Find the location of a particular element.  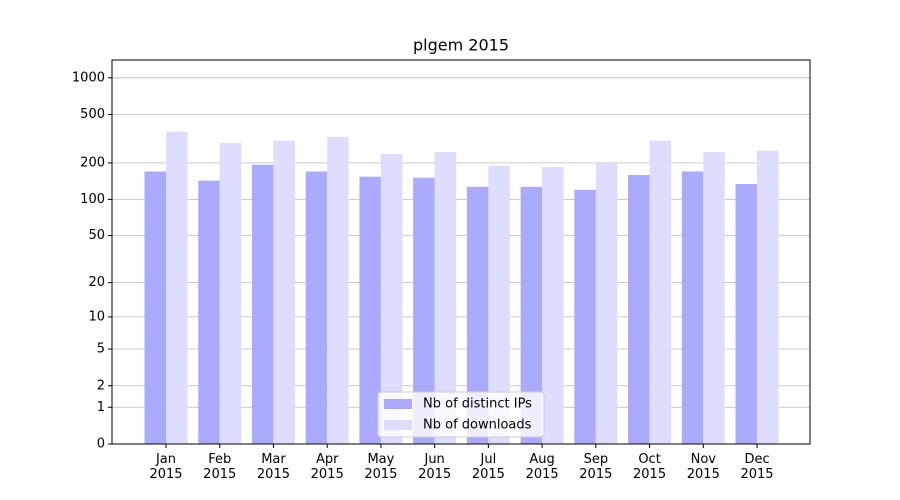

y-tick-label: 1000 is located at coordinates (88, 77).